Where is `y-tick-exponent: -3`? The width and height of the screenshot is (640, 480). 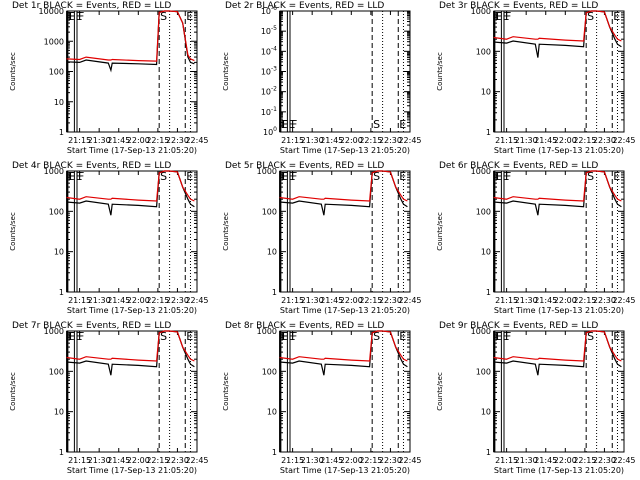 y-tick-exponent: -3 is located at coordinates (274, 69).